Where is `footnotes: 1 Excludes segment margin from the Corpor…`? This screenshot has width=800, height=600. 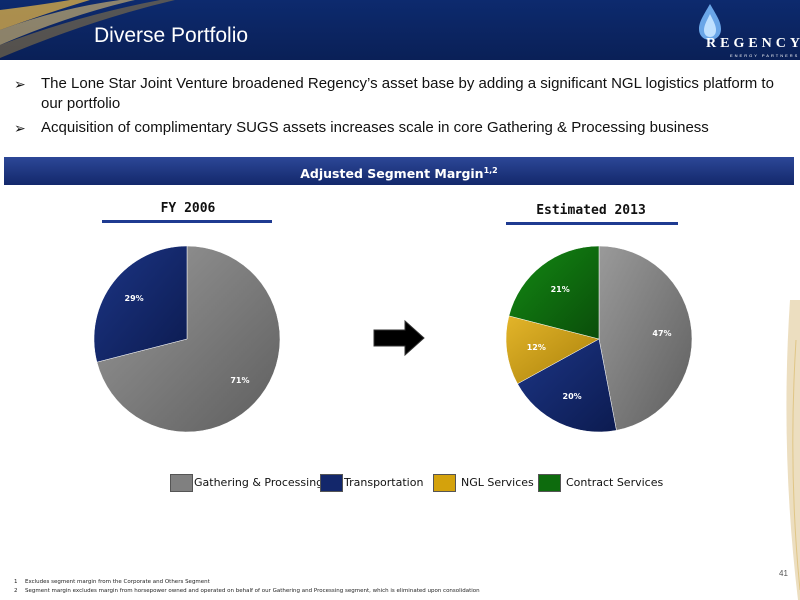
footnotes: 1 Excludes segment margin from the Corpor… is located at coordinates (247, 587).